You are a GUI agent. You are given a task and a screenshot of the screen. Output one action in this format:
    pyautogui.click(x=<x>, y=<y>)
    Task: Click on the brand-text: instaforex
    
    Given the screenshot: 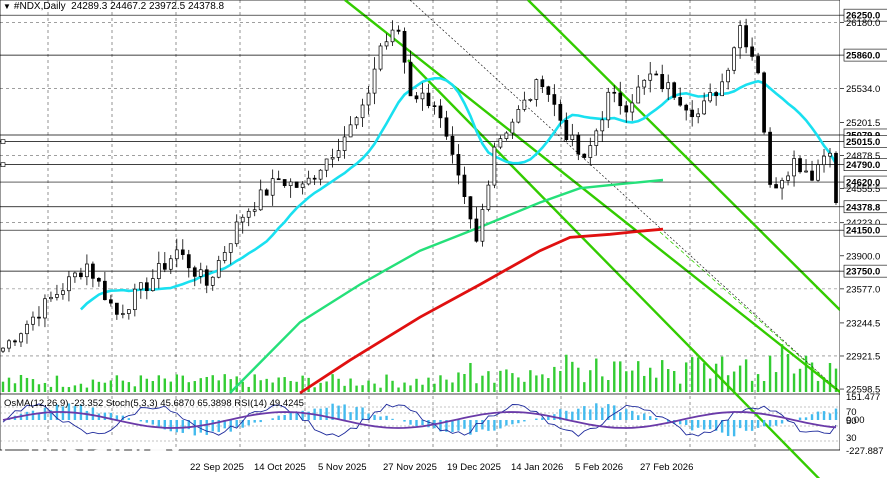 What is the action you would take?
    pyautogui.click(x=110, y=448)
    